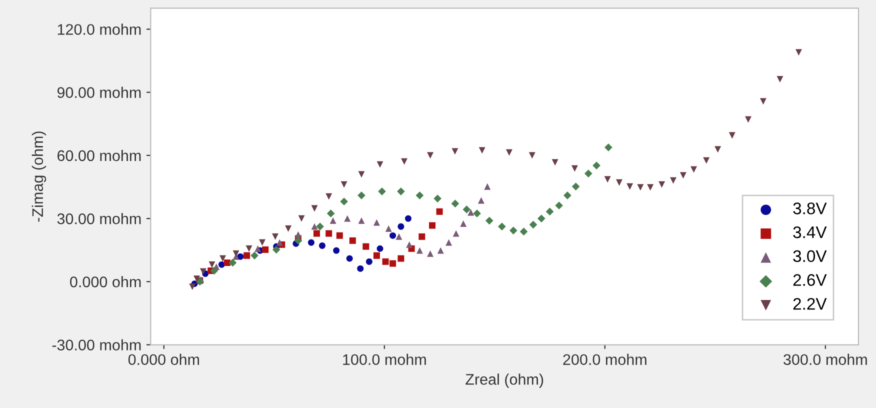 The width and height of the screenshot is (876, 408). What do you see at coordinates (96, 344) in the screenshot?
I see `y-tick-label: -30.00 mohm` at bounding box center [96, 344].